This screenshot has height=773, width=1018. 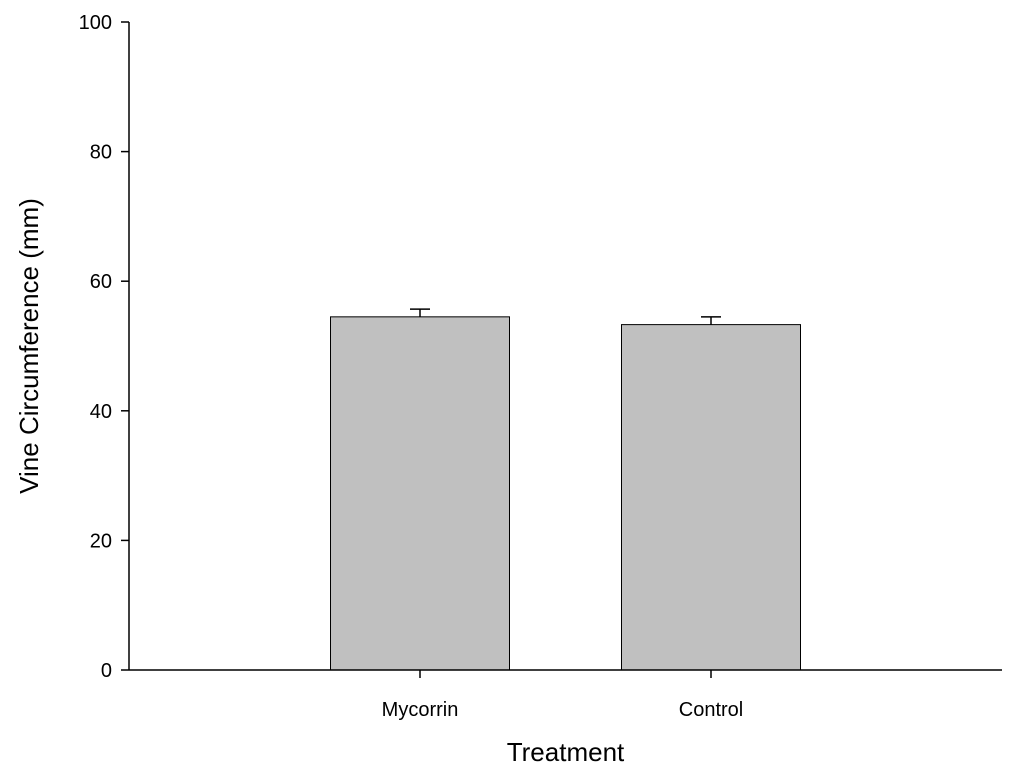 What do you see at coordinates (566, 752) in the screenshot?
I see `x-axis-title: Treatment` at bounding box center [566, 752].